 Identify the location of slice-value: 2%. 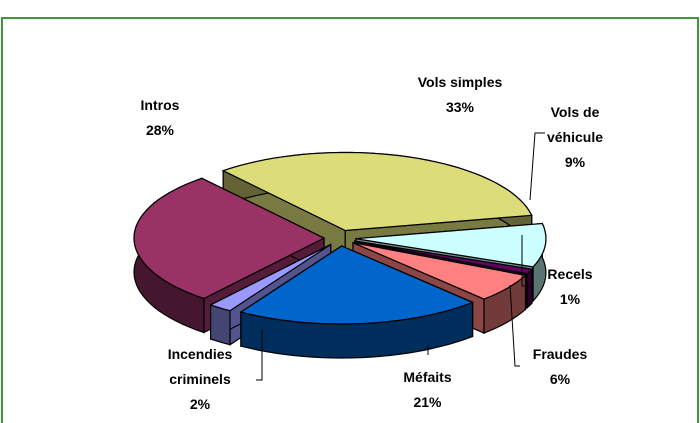
(200, 404).